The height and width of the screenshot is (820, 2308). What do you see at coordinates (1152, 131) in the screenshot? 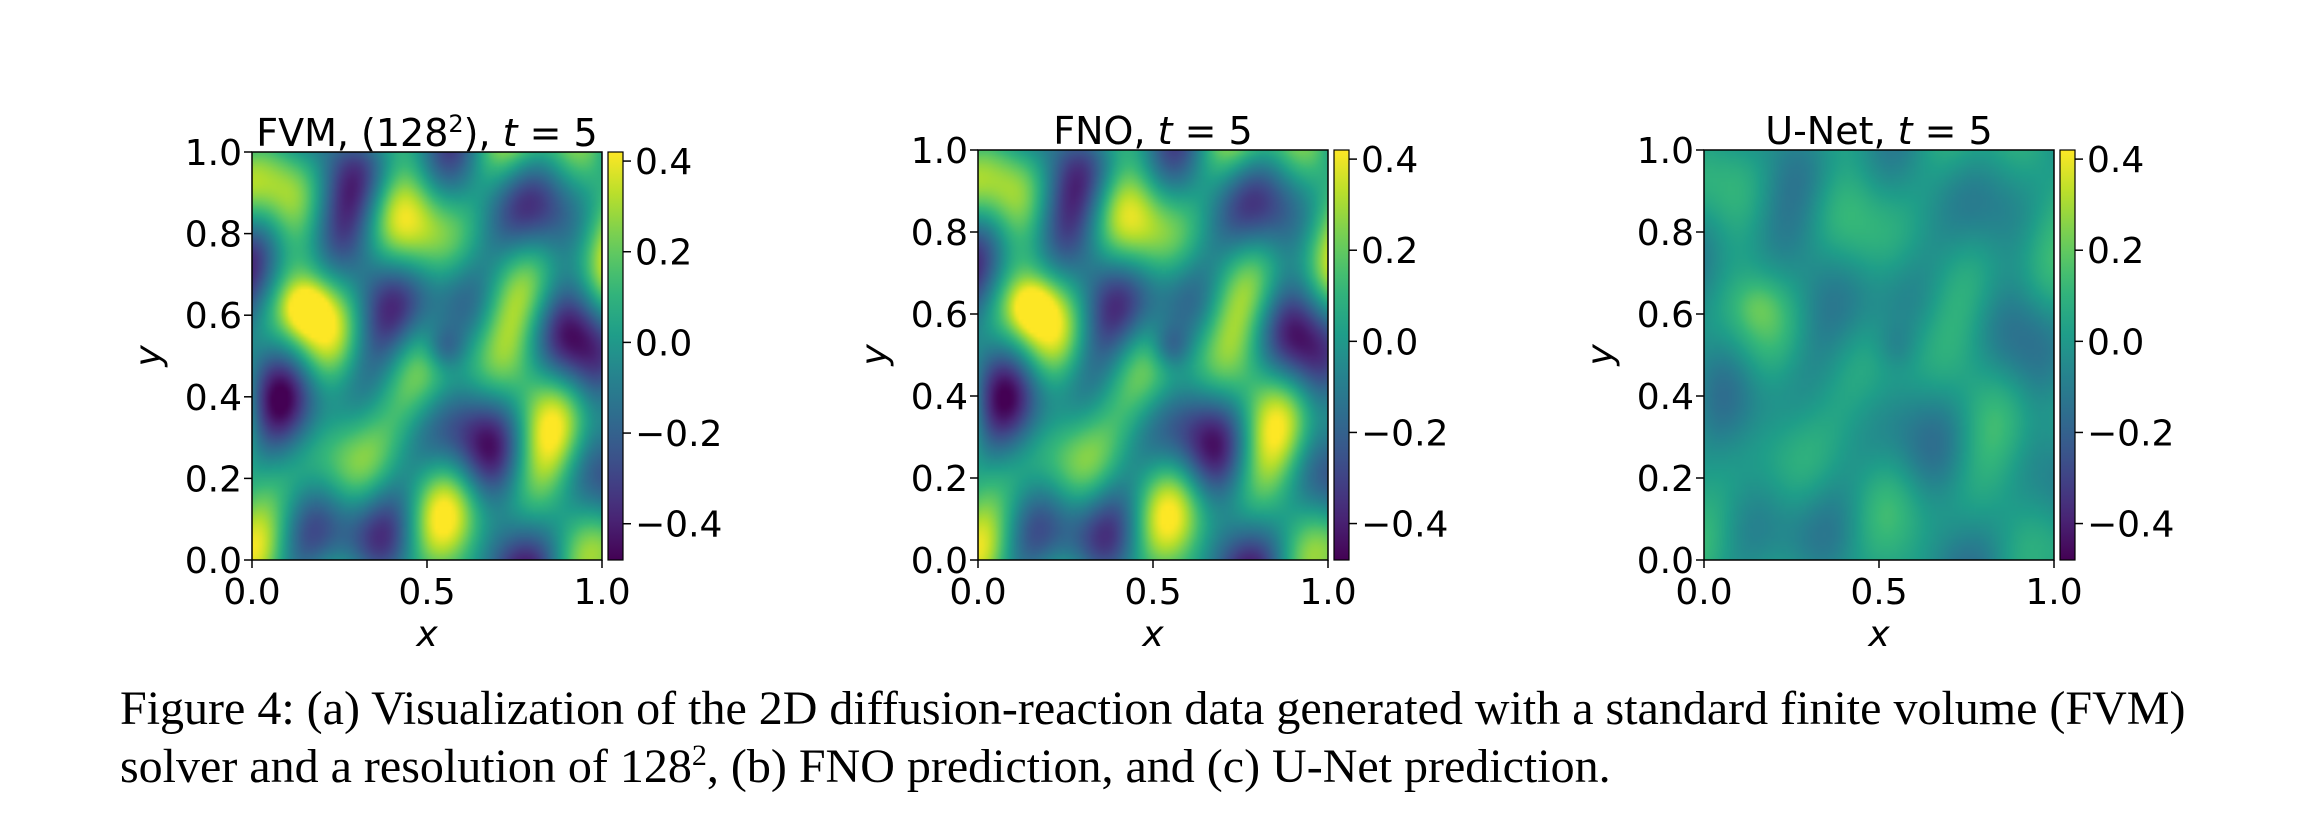
I see `panel-title: FNO, t = 5` at bounding box center [1152, 131].